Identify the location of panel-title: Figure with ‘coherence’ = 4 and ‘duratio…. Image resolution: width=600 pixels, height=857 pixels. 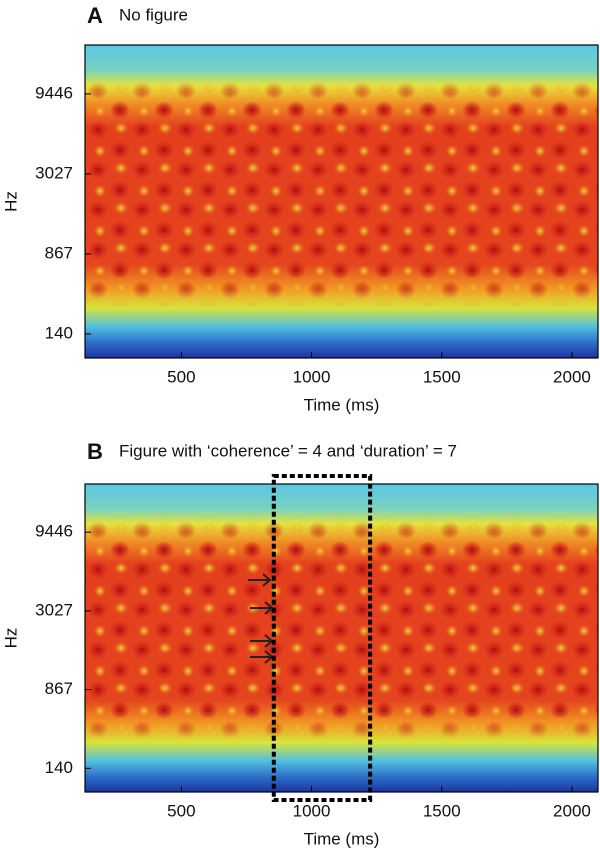
(288, 450).